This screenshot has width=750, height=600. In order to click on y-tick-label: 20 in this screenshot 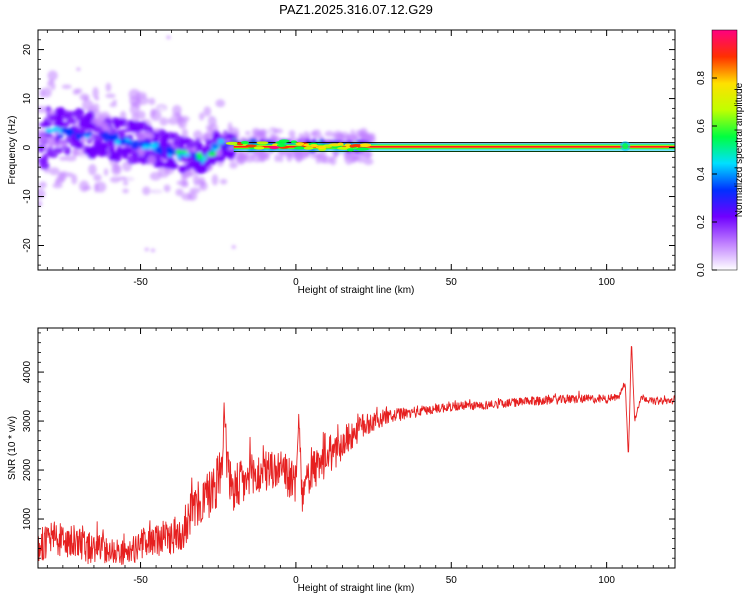, I will do `click(27, 50)`.